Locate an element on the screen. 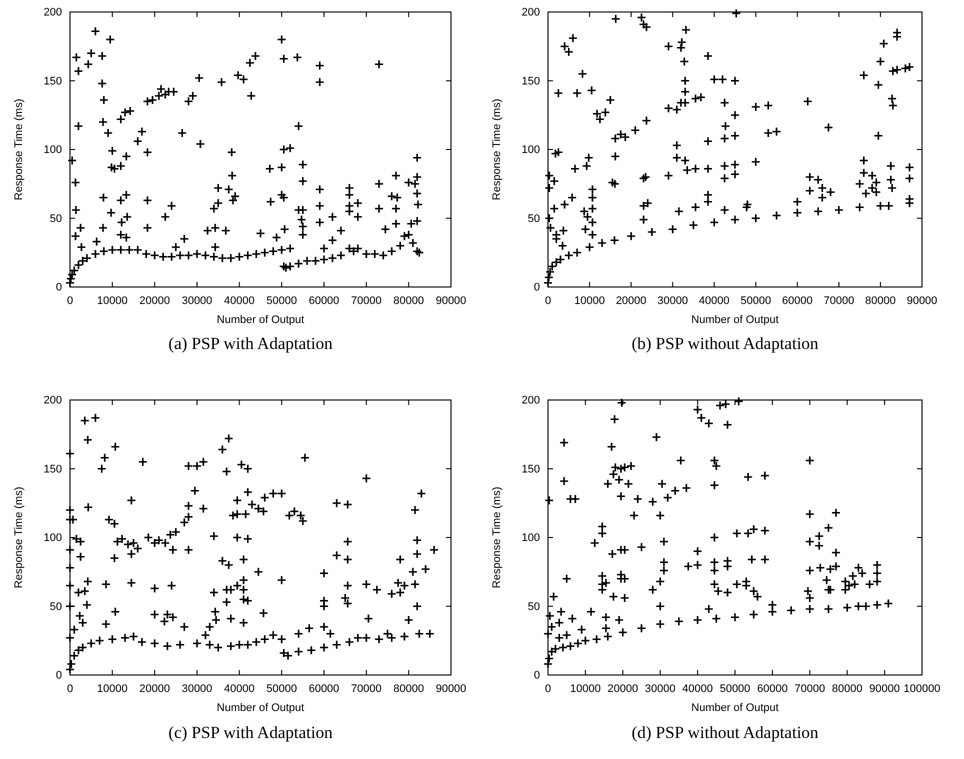 The width and height of the screenshot is (964, 759). text: (a) PSP with Adaptation is located at coordinates (251, 343).